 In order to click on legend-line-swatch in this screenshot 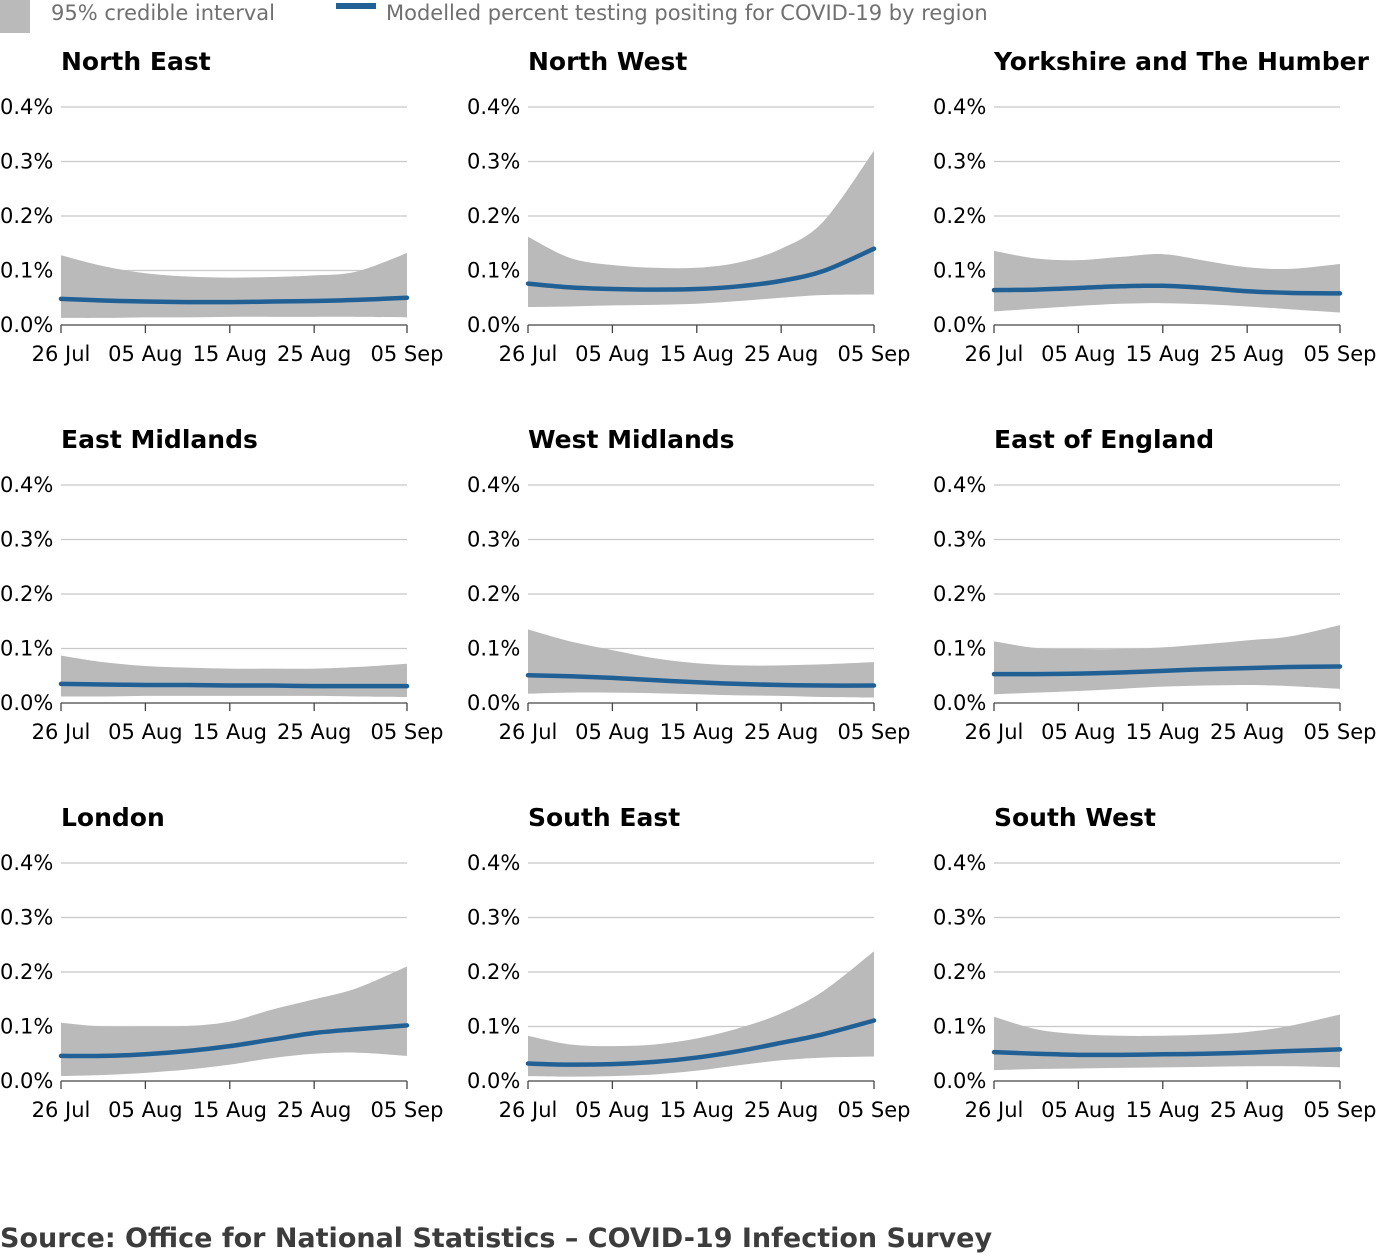, I will do `click(356, 6)`.